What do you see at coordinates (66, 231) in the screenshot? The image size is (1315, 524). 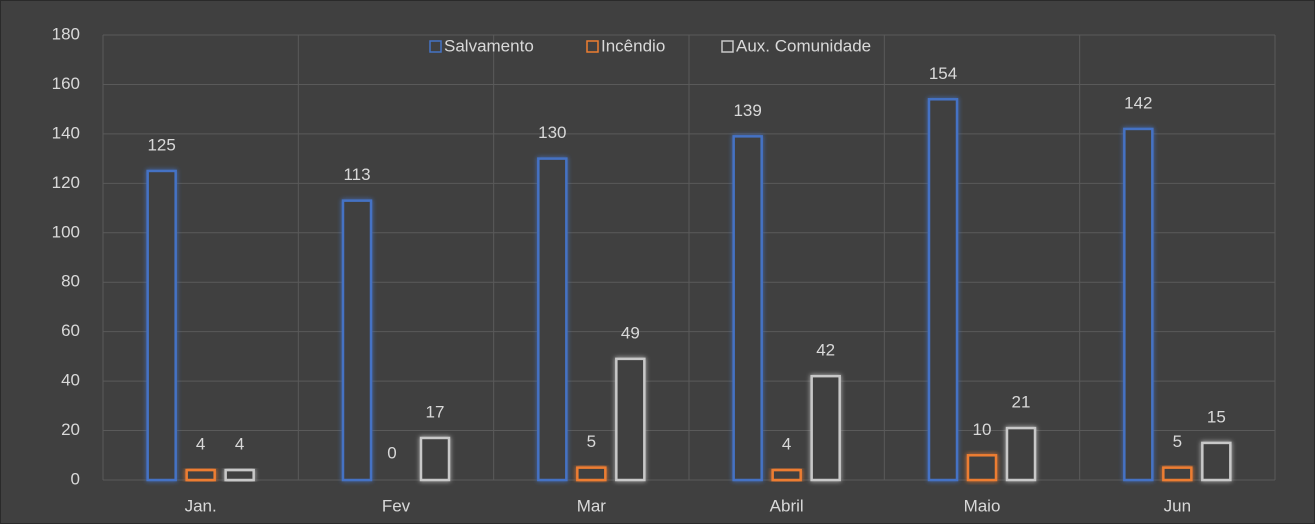 I see `y-tick-label: 100` at bounding box center [66, 231].